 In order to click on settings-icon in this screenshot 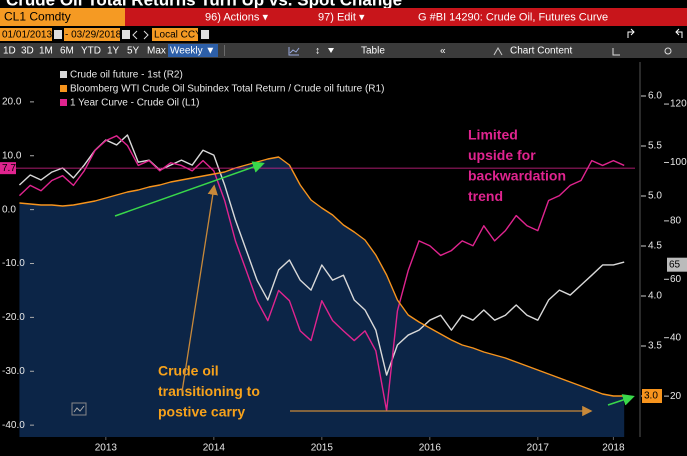, I will do `click(668, 51)`.